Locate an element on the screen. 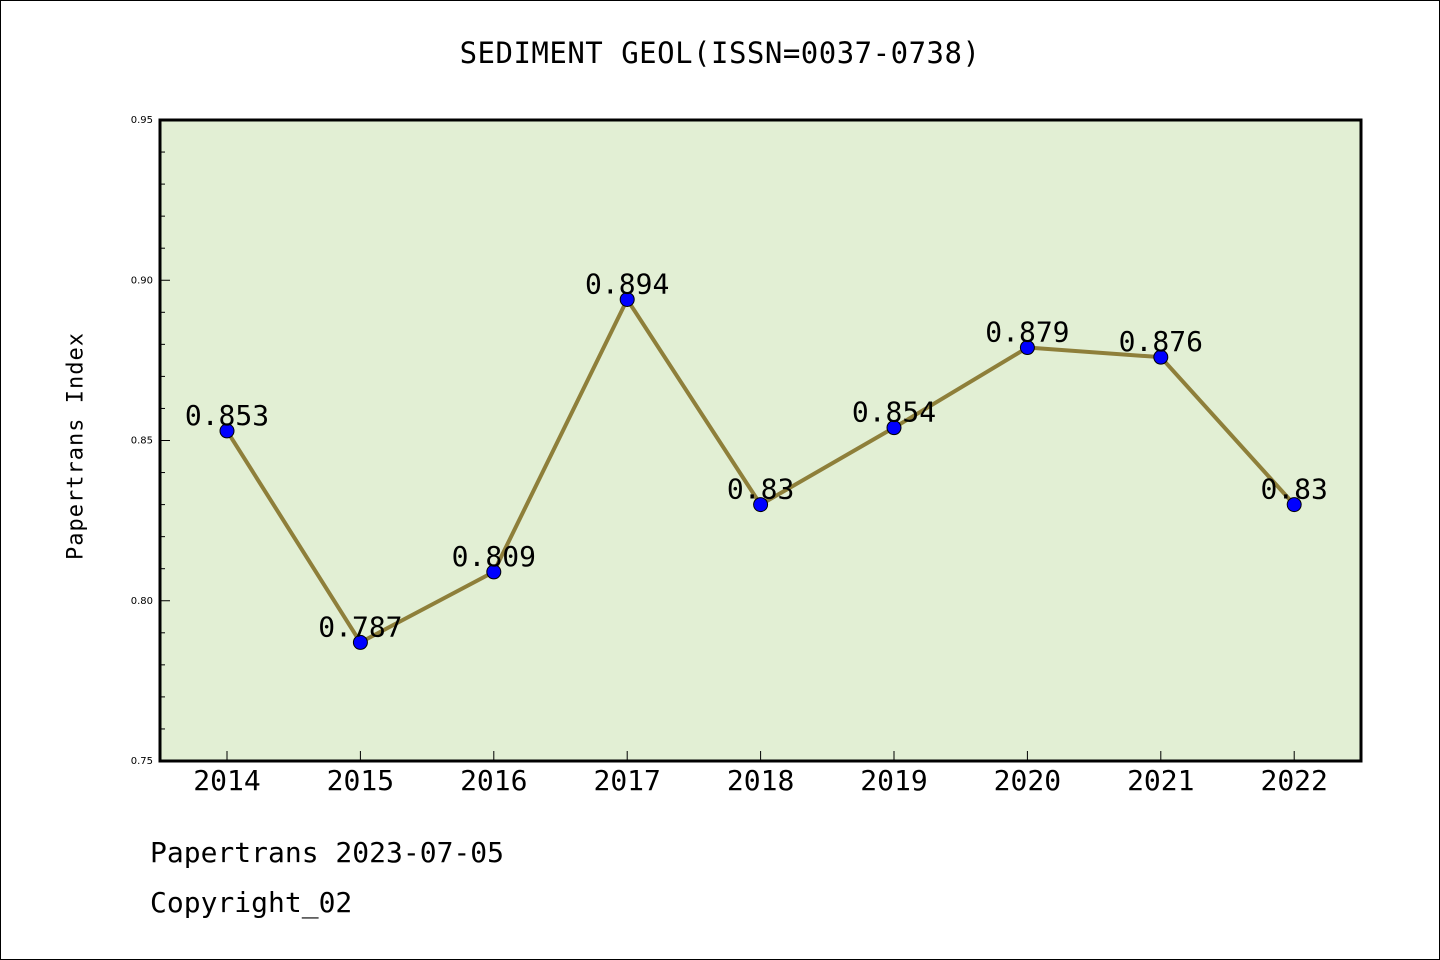 This screenshot has width=1440, height=960. x-tick-label: 2017 is located at coordinates (626, 780).